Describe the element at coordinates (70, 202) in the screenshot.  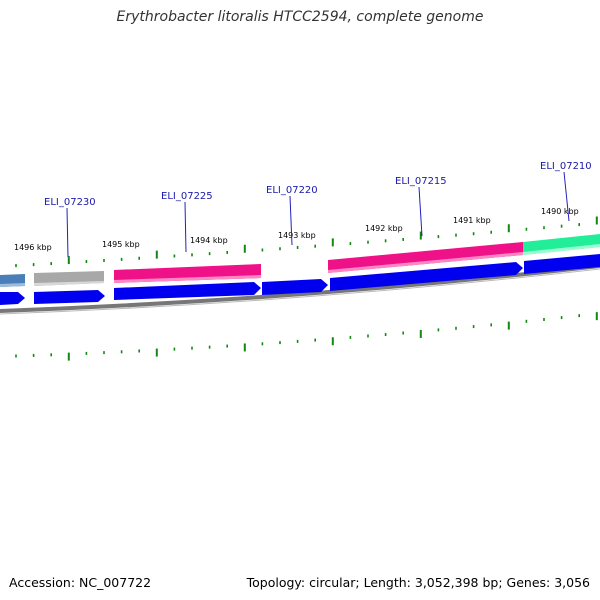
I see `gene-label-eli-07230: ELI_07230` at that location.